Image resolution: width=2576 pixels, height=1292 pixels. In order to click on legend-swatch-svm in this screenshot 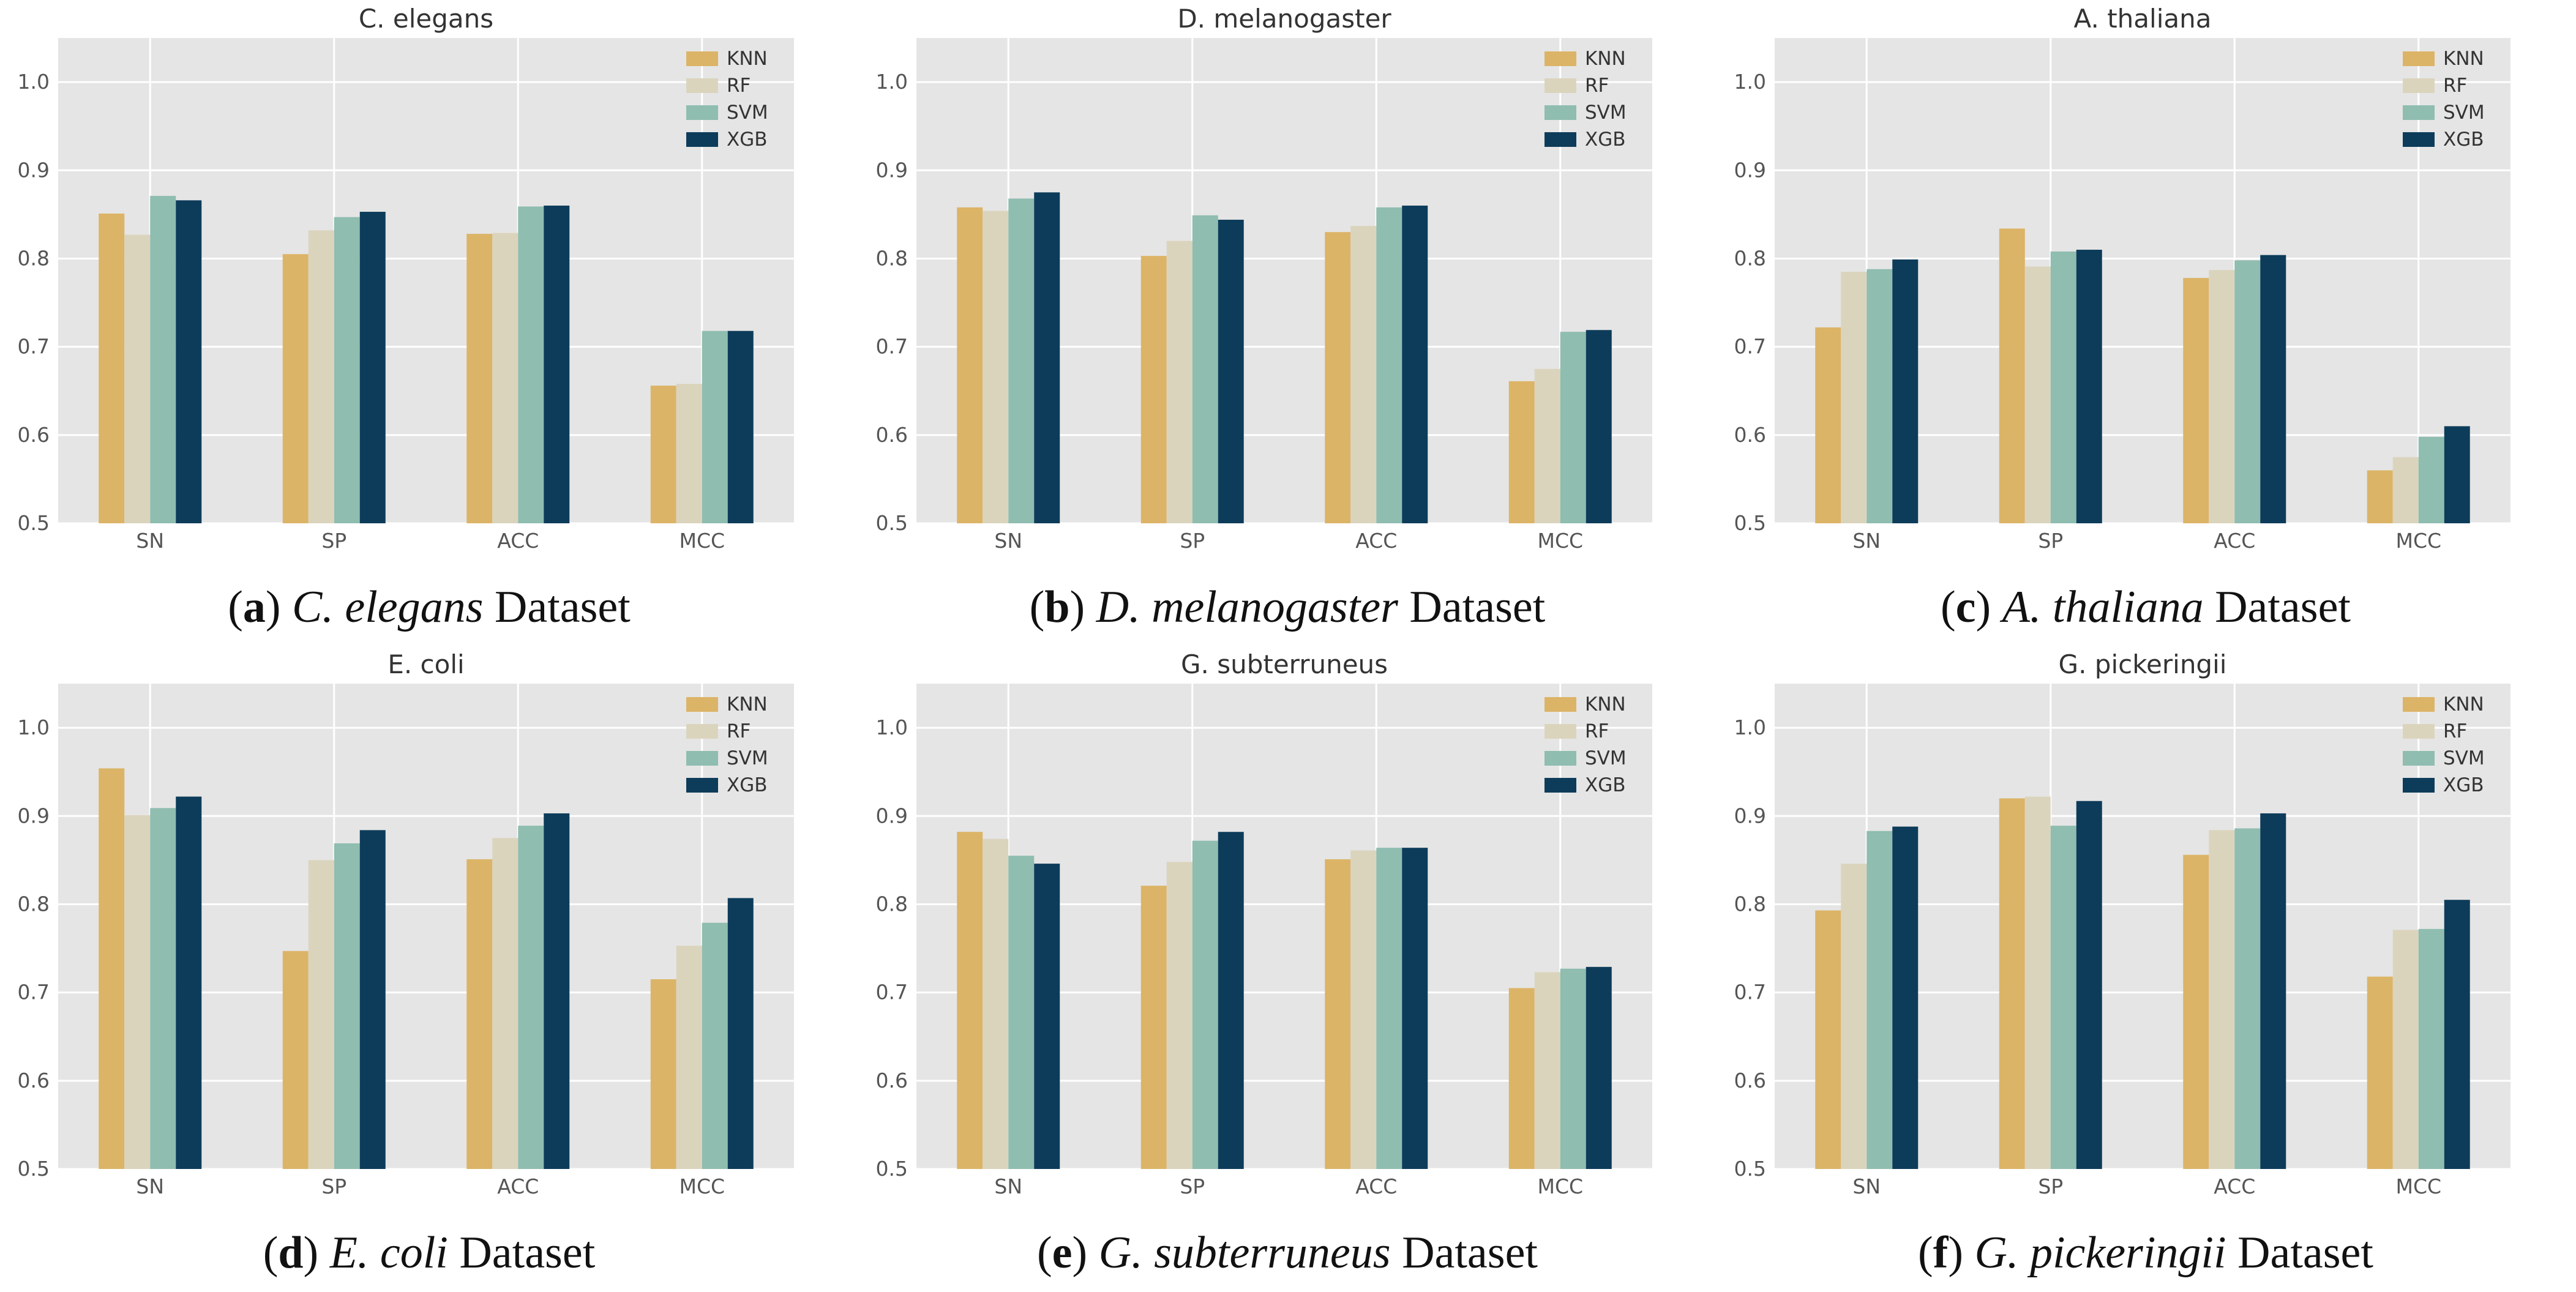, I will do `click(1560, 112)`.